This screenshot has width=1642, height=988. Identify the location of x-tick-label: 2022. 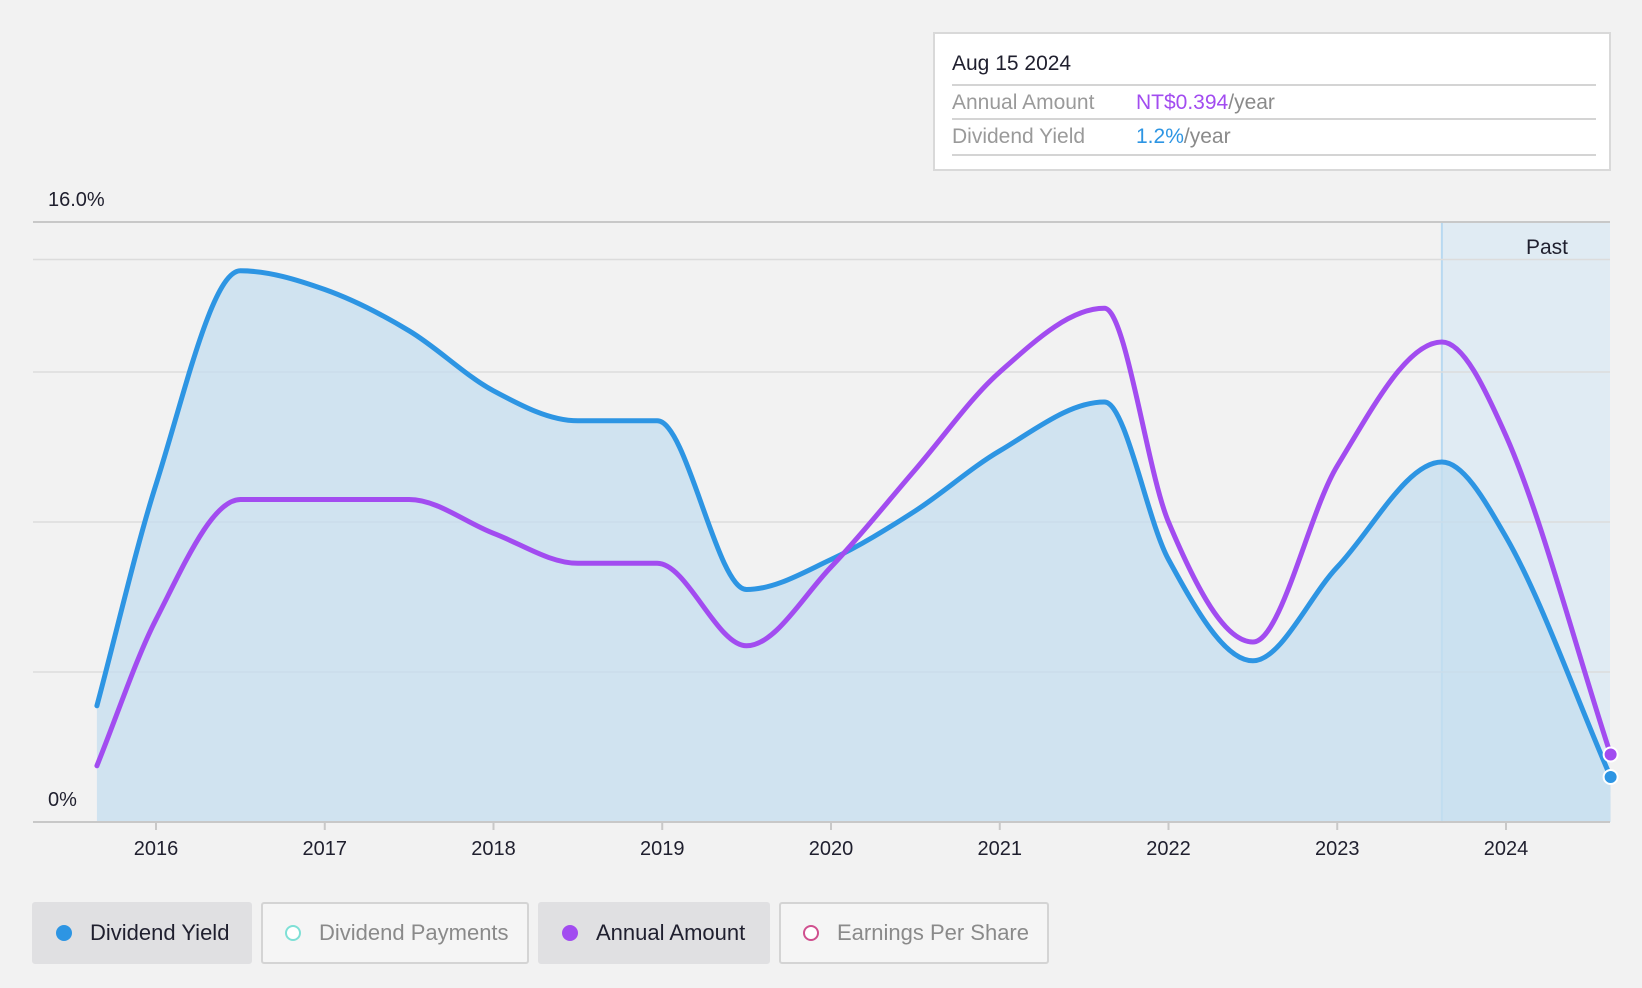
(1168, 849).